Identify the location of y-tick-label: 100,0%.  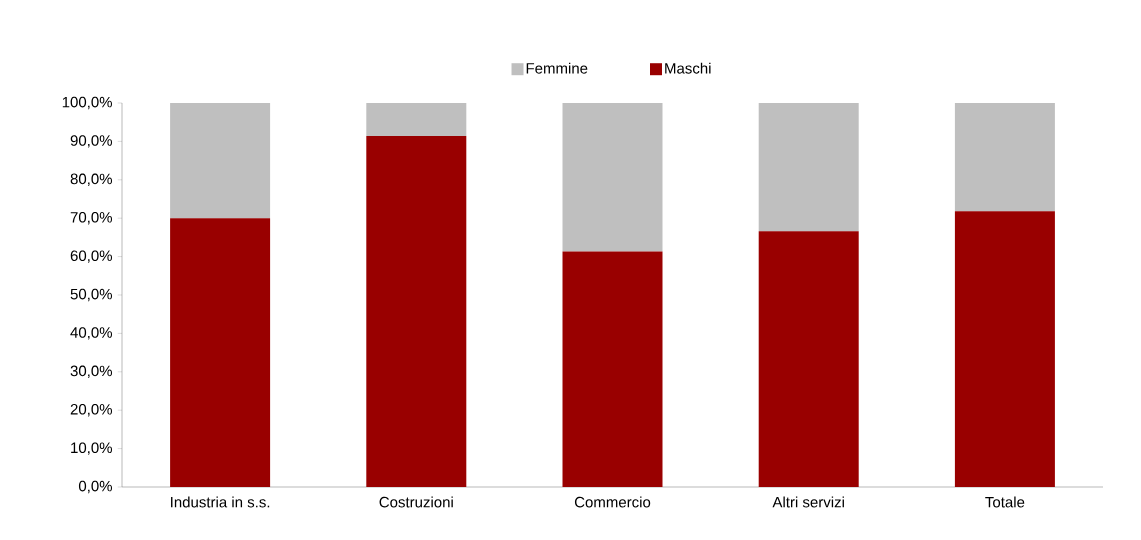
(87, 103).